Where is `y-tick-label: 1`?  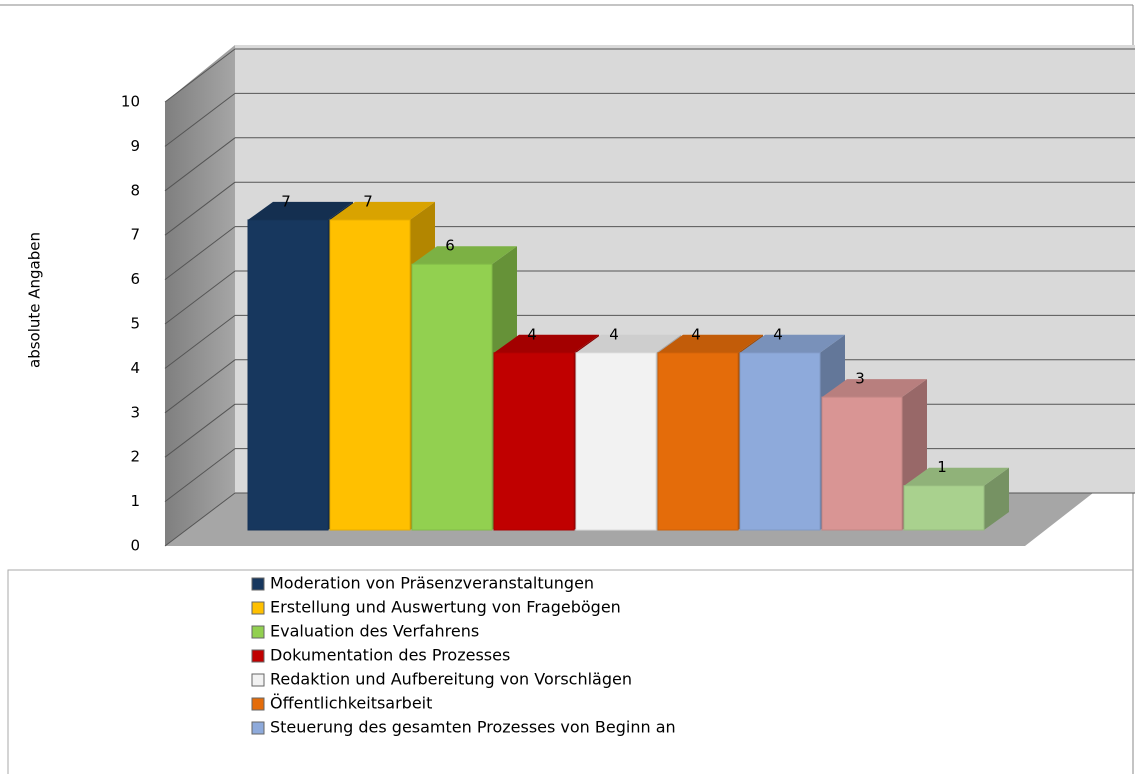 y-tick-label: 1 is located at coordinates (135, 501).